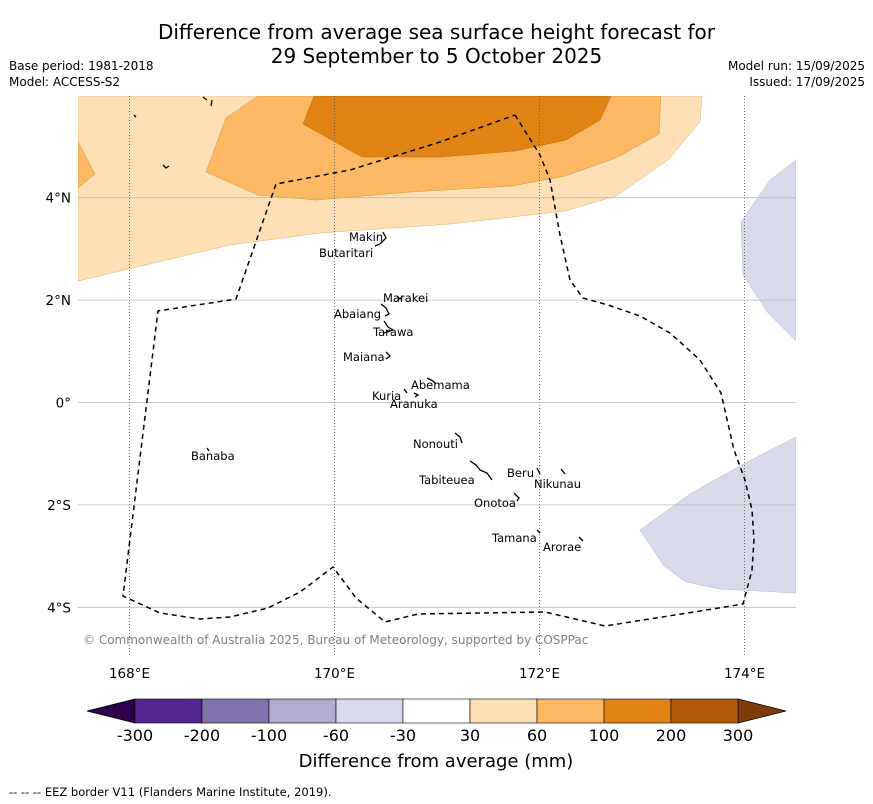 Image resolution: width=873 pixels, height=804 pixels. Describe the element at coordinates (87, 165) in the screenshot. I see `contour-left-edge-region` at that location.